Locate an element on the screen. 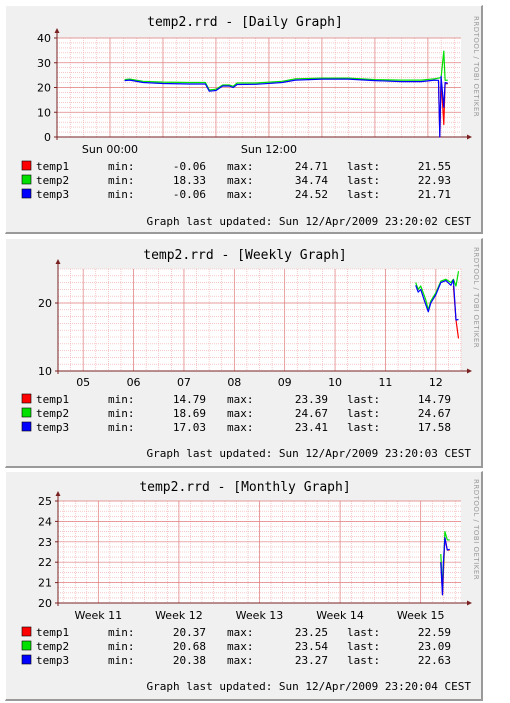 This screenshot has height=703, width=510. legend-min-value: 18.33 is located at coordinates (189, 180).